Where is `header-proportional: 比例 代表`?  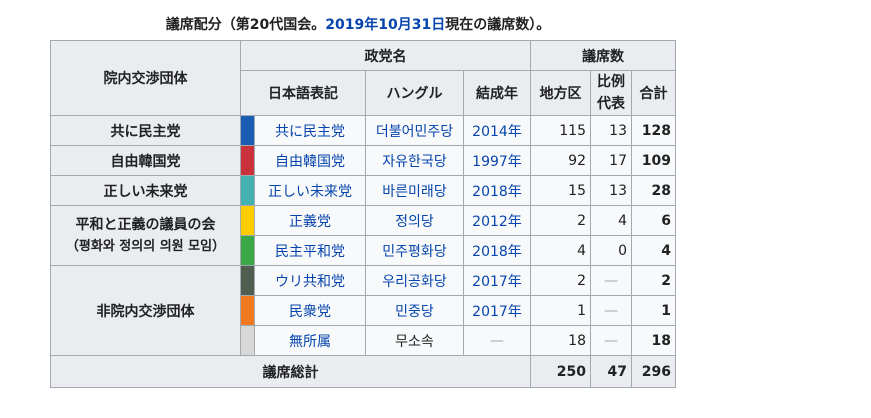 header-proportional: 比例 代表 is located at coordinates (611, 93).